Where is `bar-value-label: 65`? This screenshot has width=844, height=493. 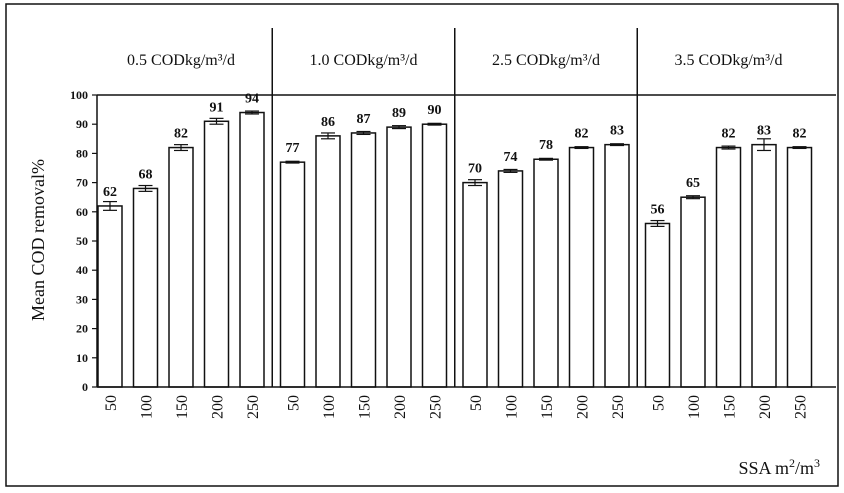
bar-value-label: 65 is located at coordinates (693, 183).